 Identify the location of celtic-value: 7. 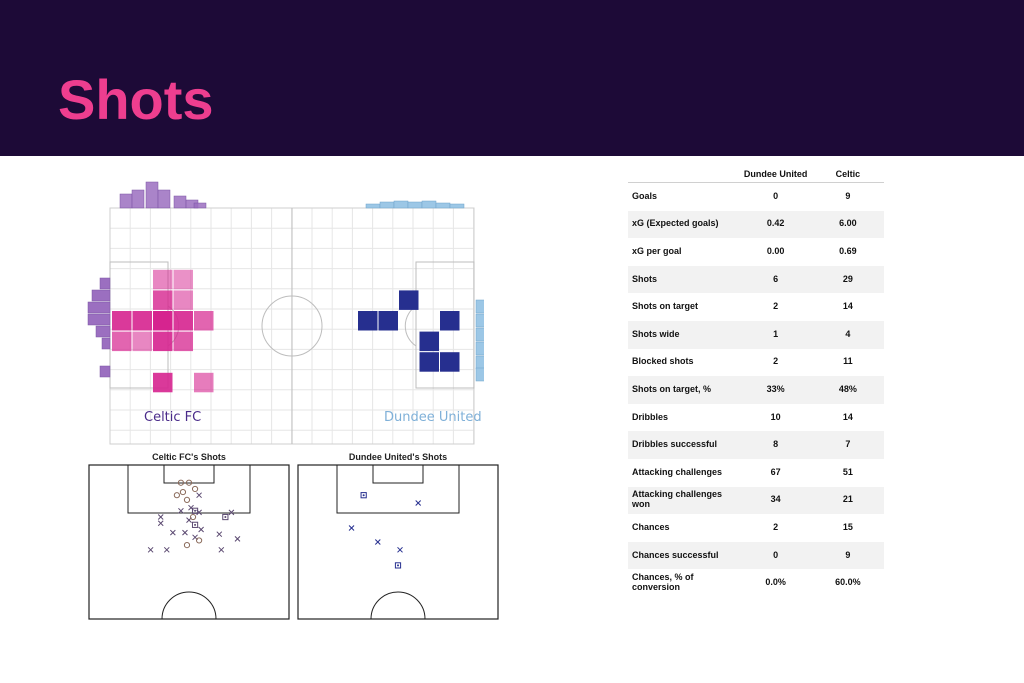
(847, 445).